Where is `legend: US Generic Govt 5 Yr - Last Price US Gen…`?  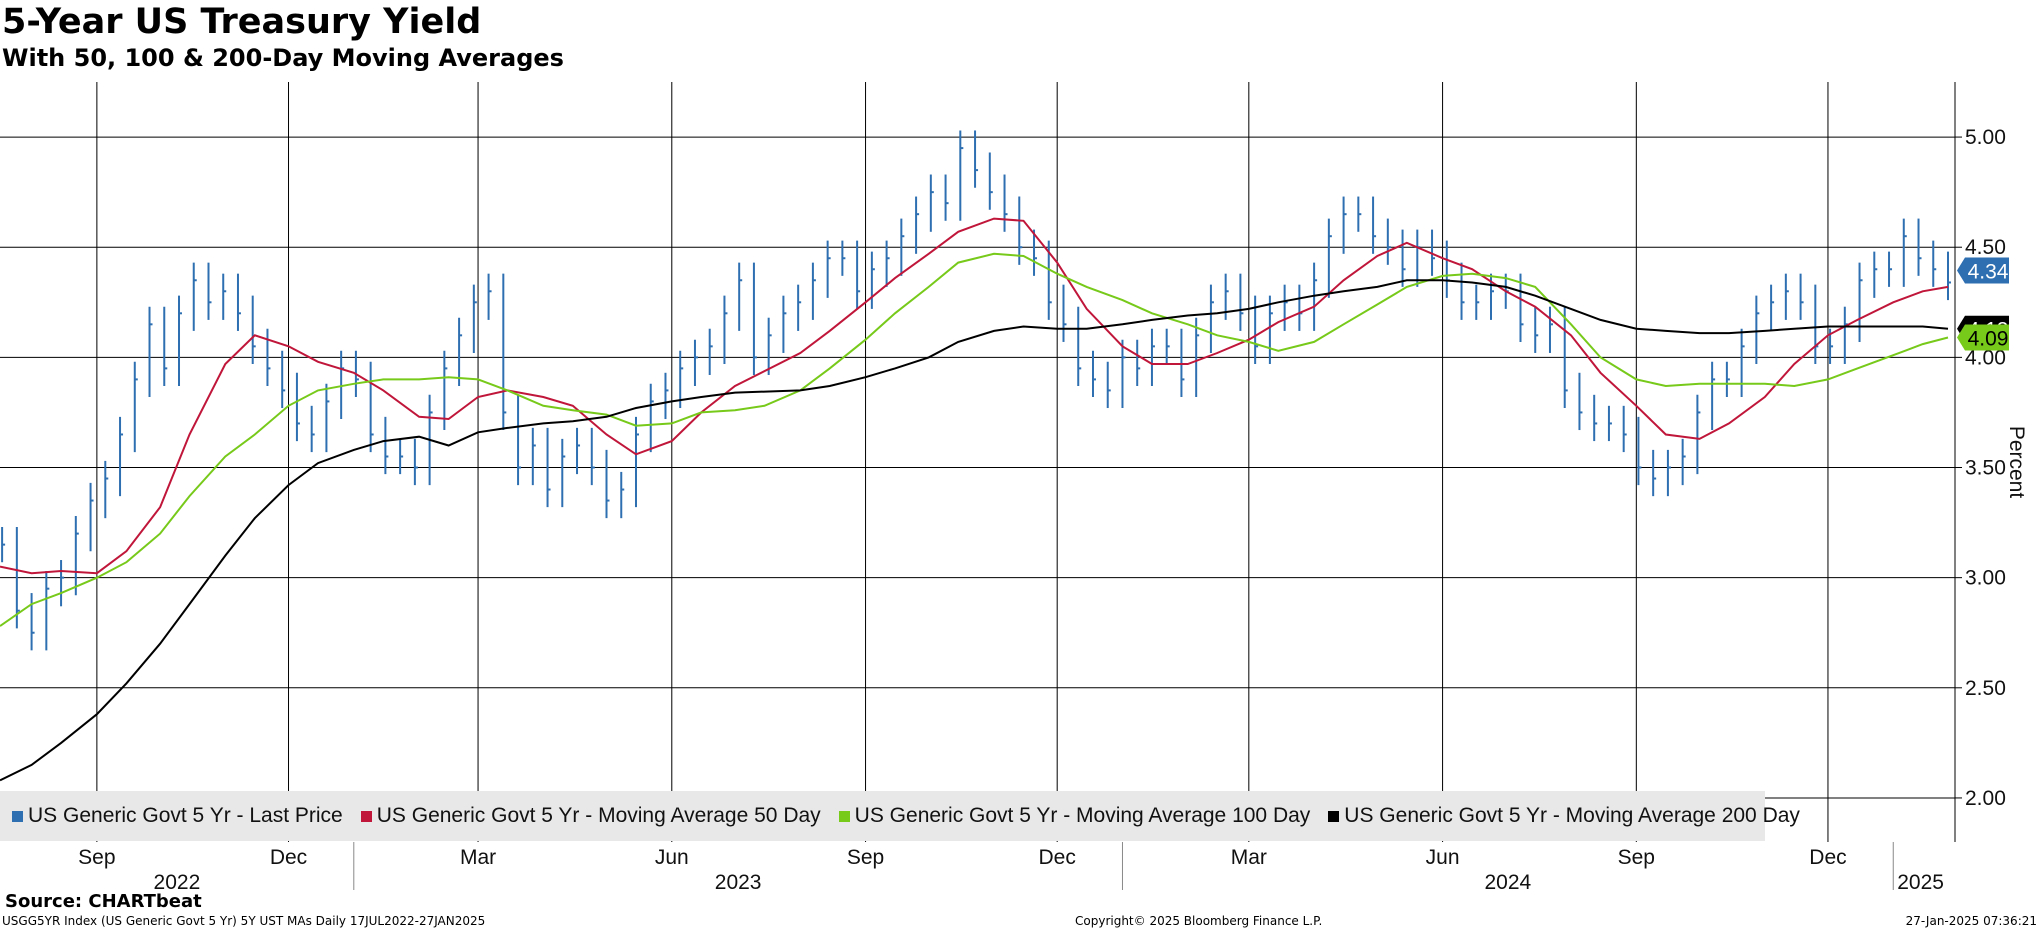
legend: US Generic Govt 5 Yr - Last Price US Gen… is located at coordinates (900, 816).